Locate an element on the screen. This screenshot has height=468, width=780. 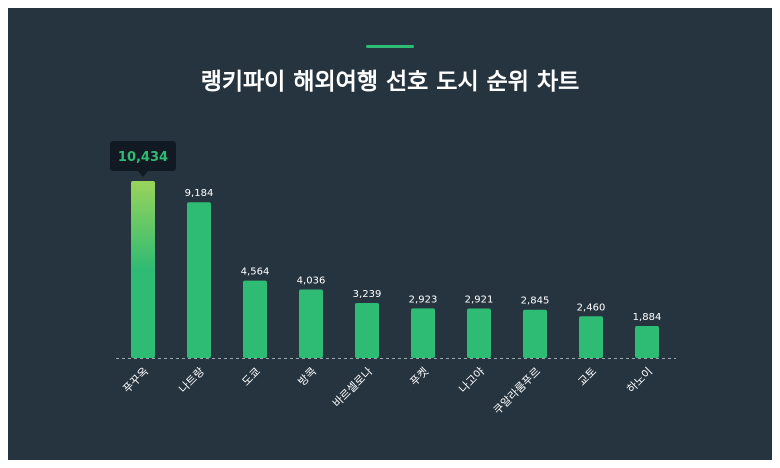
category-label-7: 쿠알라룸푸르 is located at coordinates (516, 390).